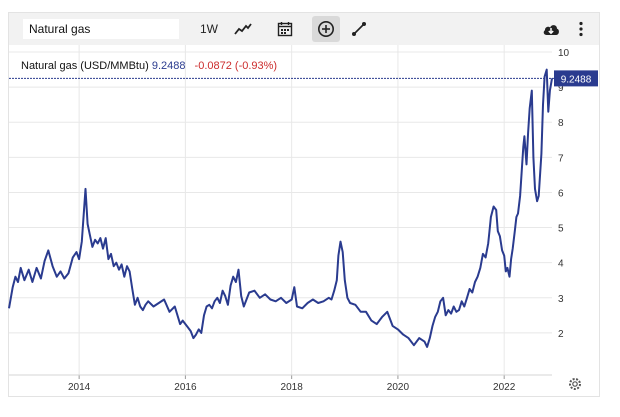 The image size is (620, 417). What do you see at coordinates (561, 334) in the screenshot?
I see `y-tick-label: 2` at bounding box center [561, 334].